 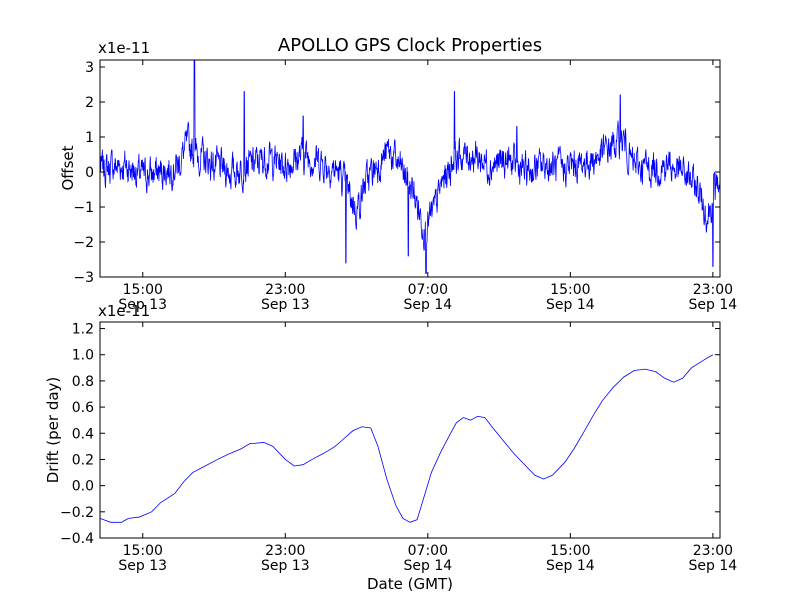 What do you see at coordinates (83, 487) in the screenshot?
I see `drift-y-tick-label: 0.0` at bounding box center [83, 487].